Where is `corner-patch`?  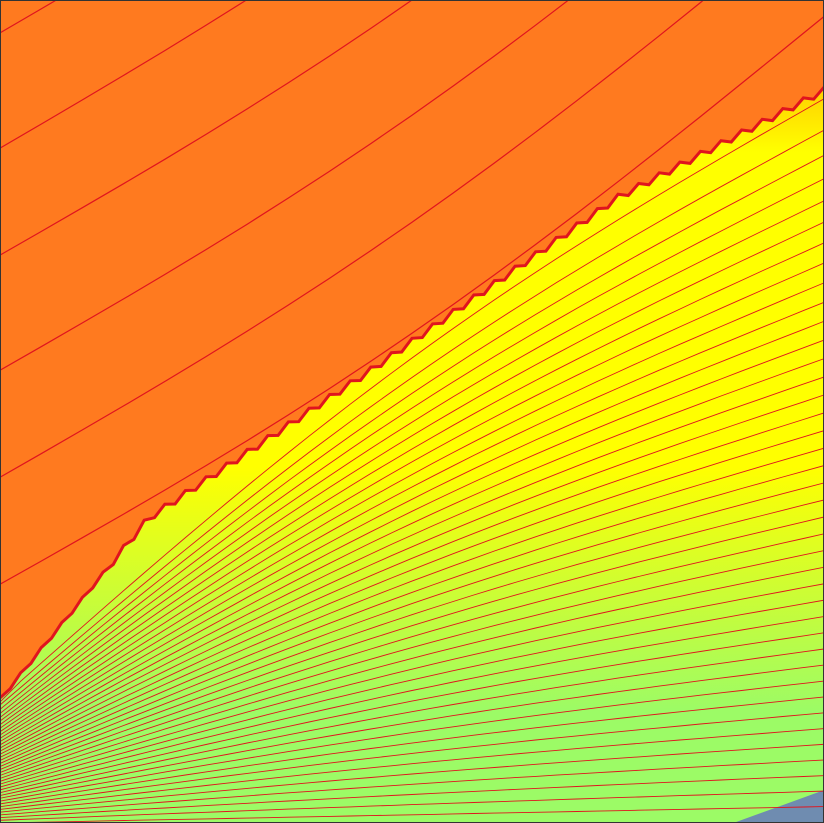 corner-patch is located at coordinates (779, 806).